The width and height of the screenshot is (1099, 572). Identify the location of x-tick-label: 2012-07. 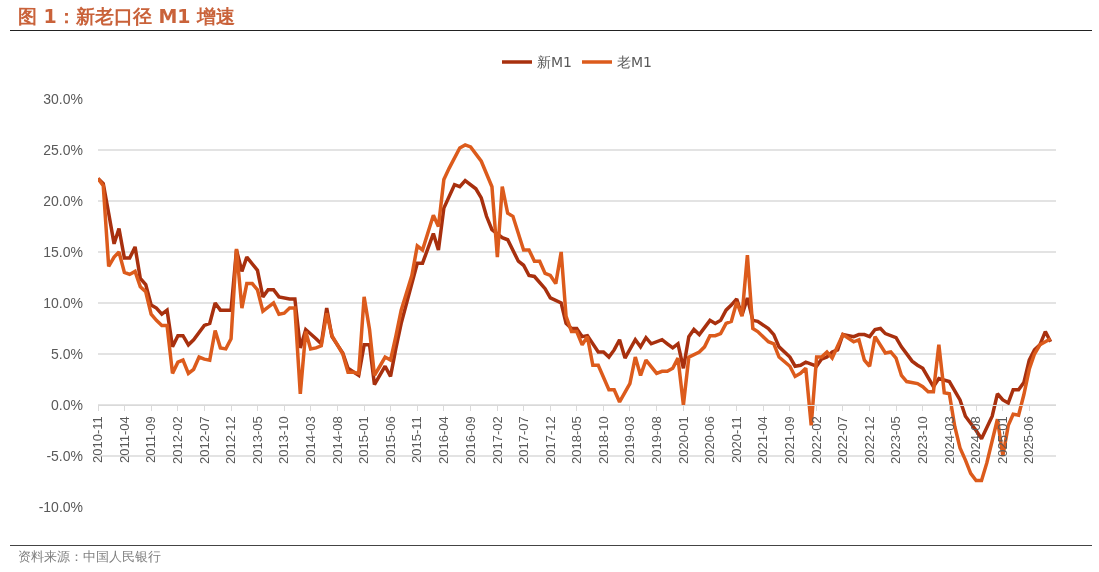
(204, 440).